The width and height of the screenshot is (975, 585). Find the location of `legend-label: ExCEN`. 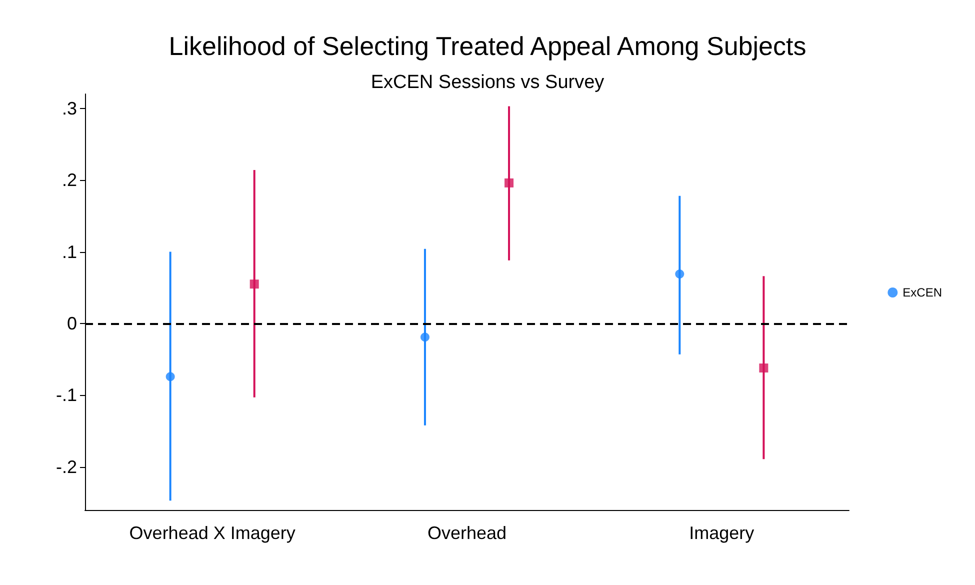

legend-label: ExCEN is located at coordinates (922, 293).